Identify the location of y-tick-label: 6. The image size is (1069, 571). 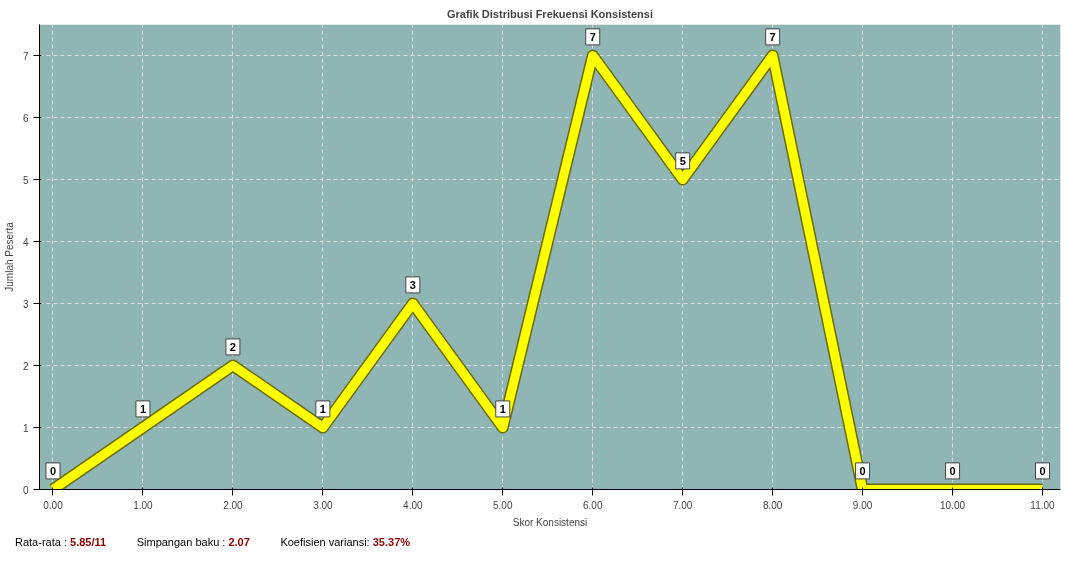
(25, 118).